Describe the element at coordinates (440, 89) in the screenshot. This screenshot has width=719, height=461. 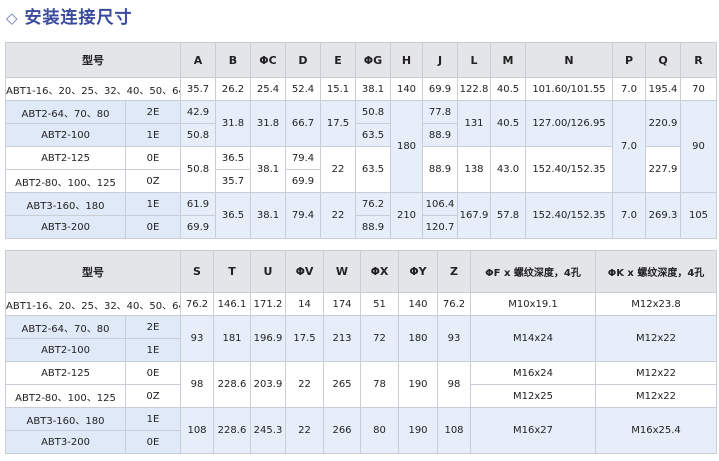
I see `value-cell: 69.9` at that location.